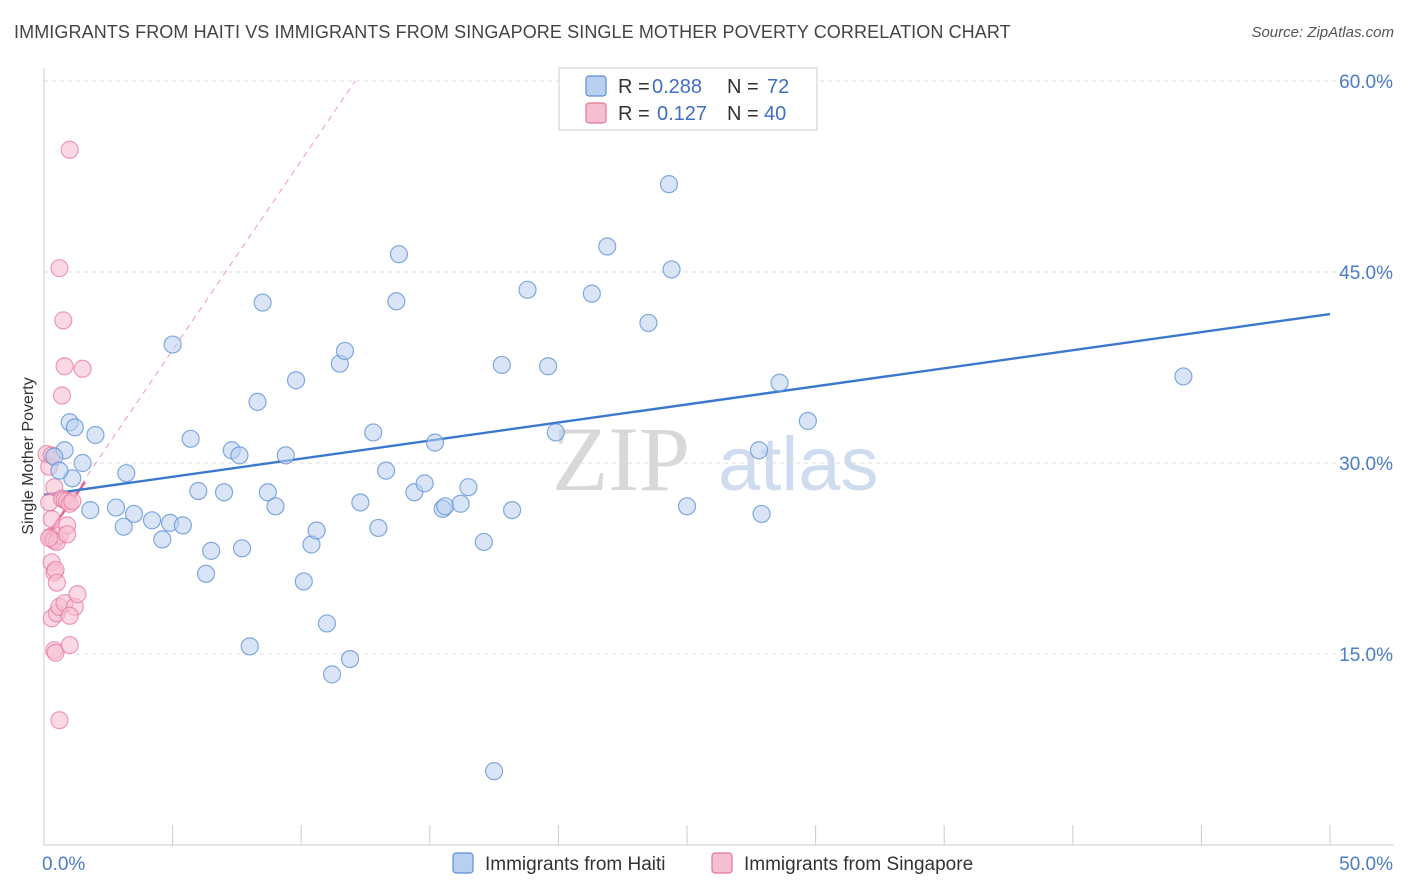 This screenshot has width=1406, height=892. What do you see at coordinates (596, 86) in the screenshot?
I see `legend-swatch-haiti` at bounding box center [596, 86].